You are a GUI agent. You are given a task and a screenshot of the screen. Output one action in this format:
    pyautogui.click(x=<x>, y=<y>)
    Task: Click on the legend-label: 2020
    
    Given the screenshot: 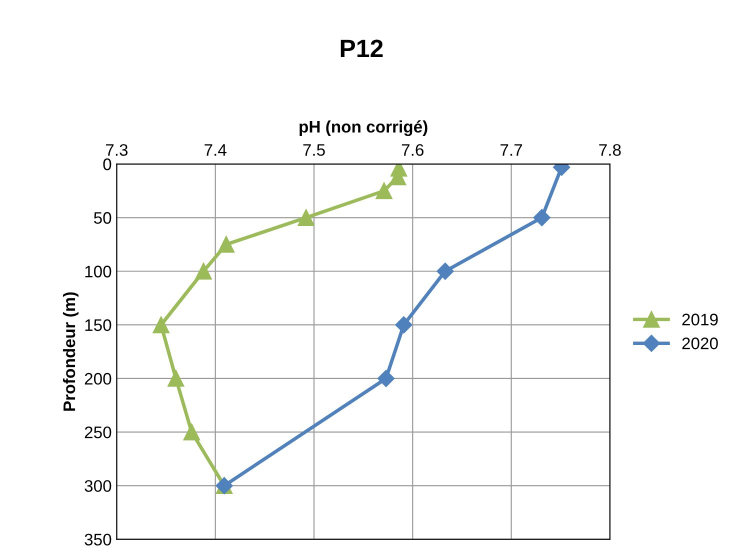 What is the action you would take?
    pyautogui.click(x=700, y=344)
    